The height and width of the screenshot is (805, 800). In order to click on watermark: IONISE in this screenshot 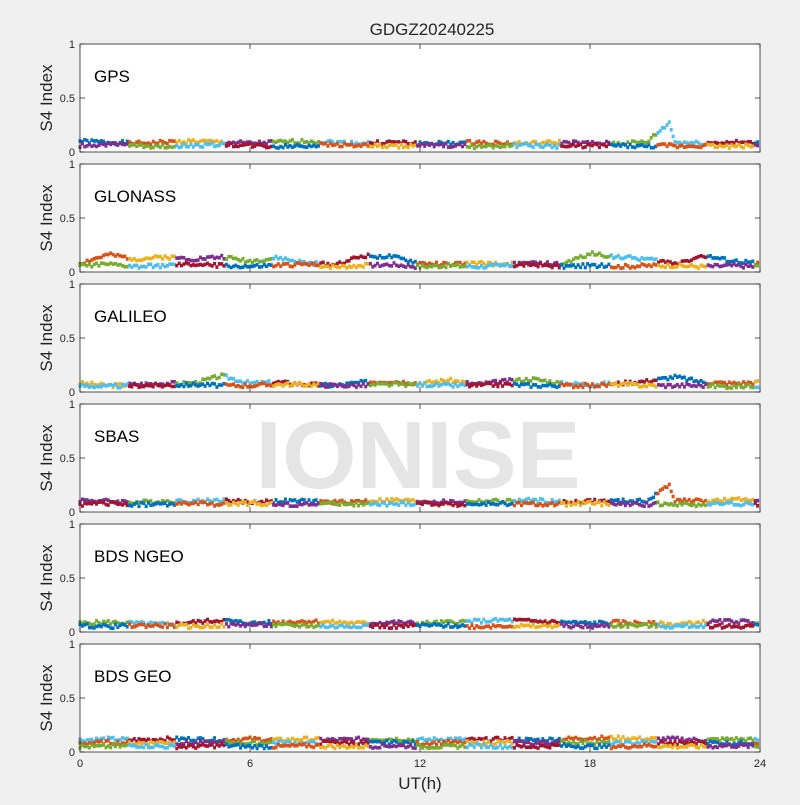, I will do `click(417, 455)`.